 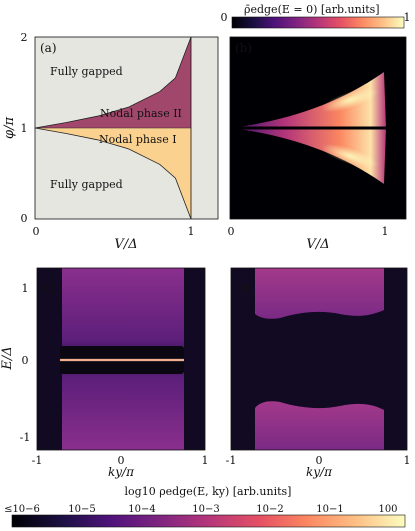 What do you see at coordinates (191, 231) in the screenshot?
I see `a-xtick-1: 1` at bounding box center [191, 231].